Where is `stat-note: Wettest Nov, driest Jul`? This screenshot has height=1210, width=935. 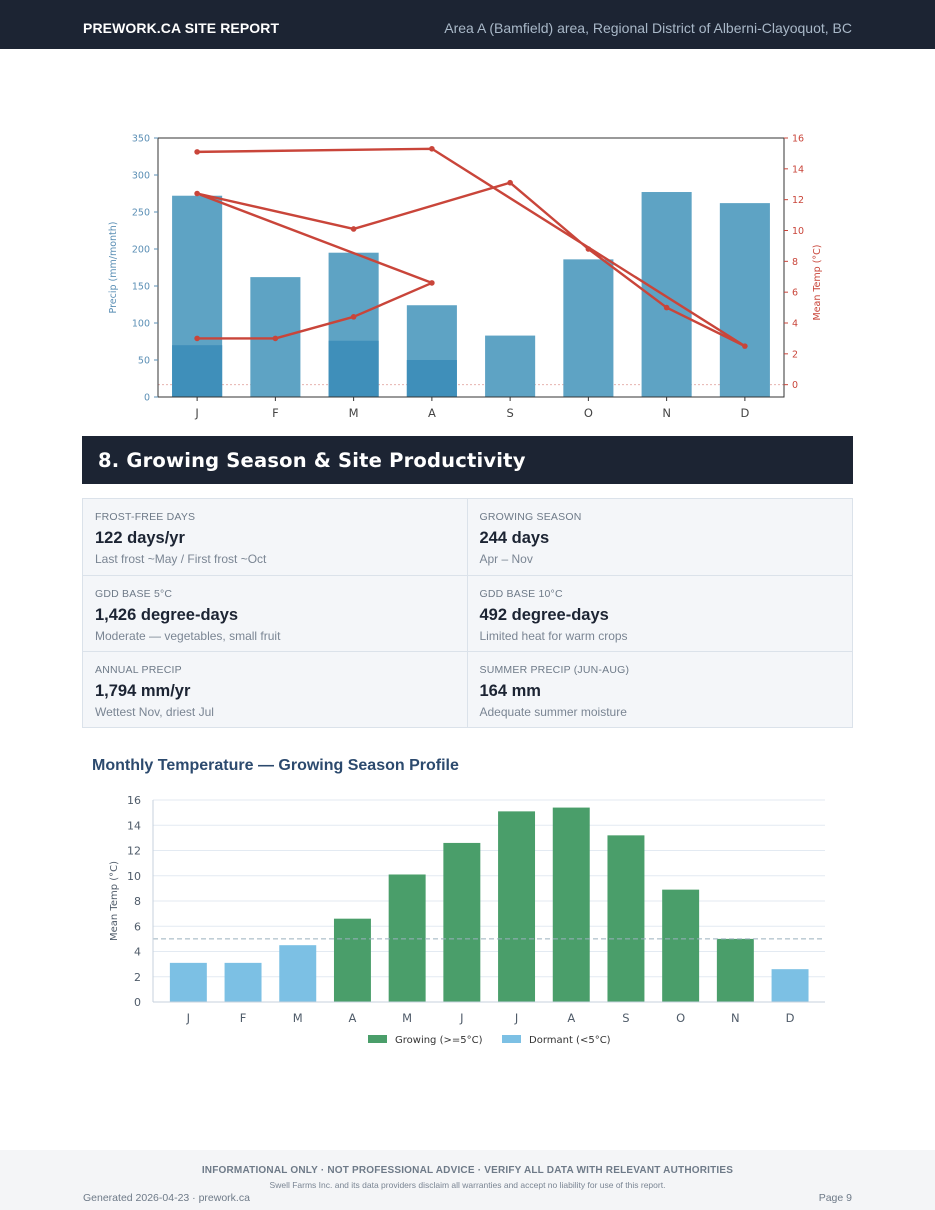 stat-note: Wettest Nov, driest Jul is located at coordinates (154, 712).